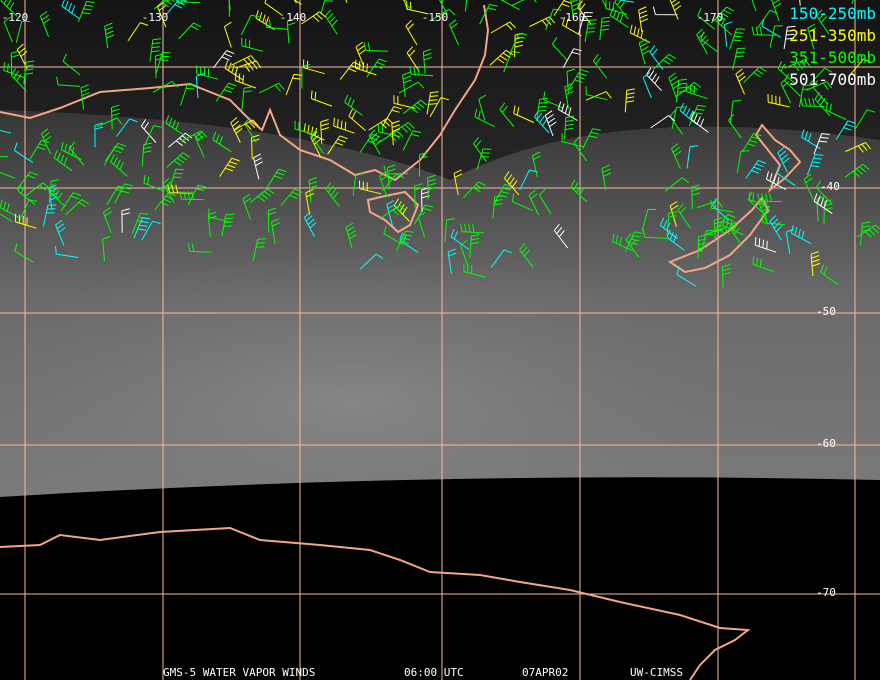 The image size is (880, 680). Describe the element at coordinates (710, 17) in the screenshot. I see `lon-label: -170` at that location.